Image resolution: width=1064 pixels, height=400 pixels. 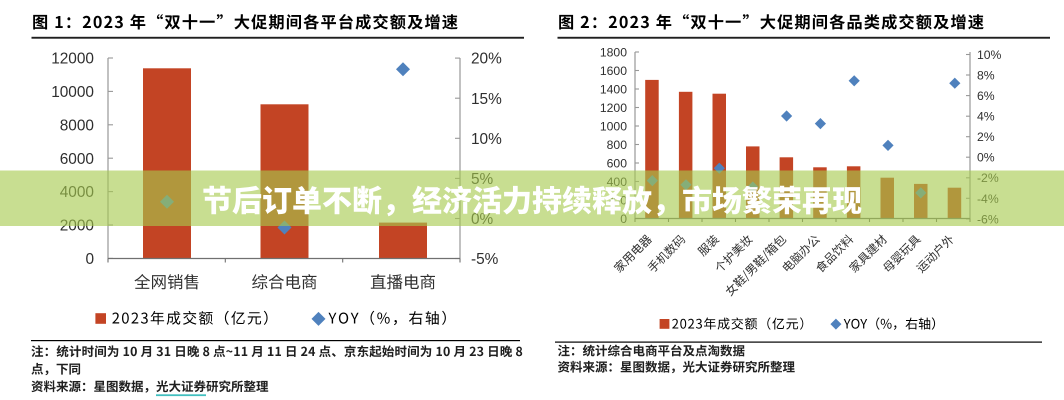 I want to click on svg-text: -5%, so click(x=485, y=259).